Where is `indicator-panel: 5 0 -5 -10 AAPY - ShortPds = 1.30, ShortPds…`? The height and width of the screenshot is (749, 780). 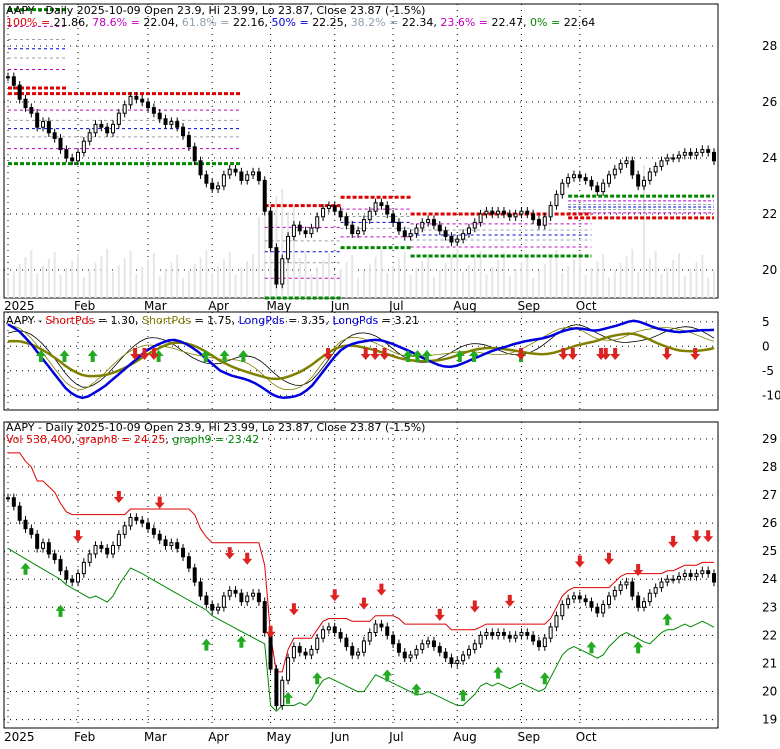 indicator-panel: 5 0 -5 -10 AAPY - ShortPds = 1.30, ShortPds… is located at coordinates (391, 361).